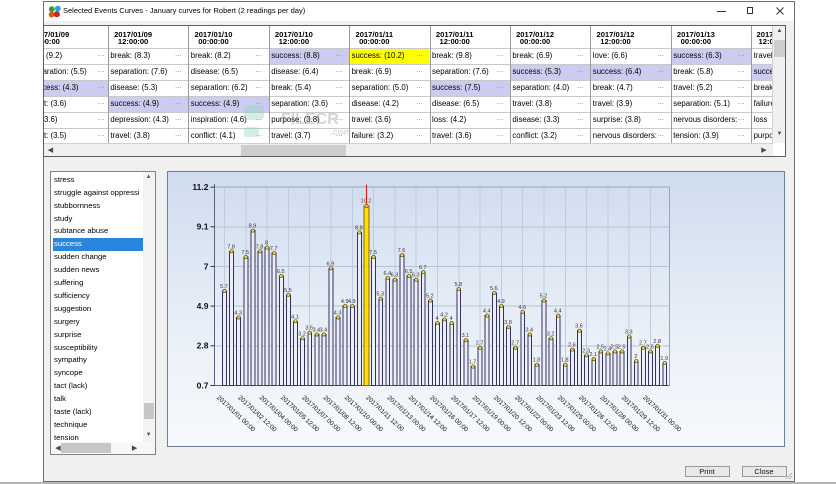  Describe the element at coordinates (664, 359) in the screenshot. I see `svg-text: 1.9` at that location.